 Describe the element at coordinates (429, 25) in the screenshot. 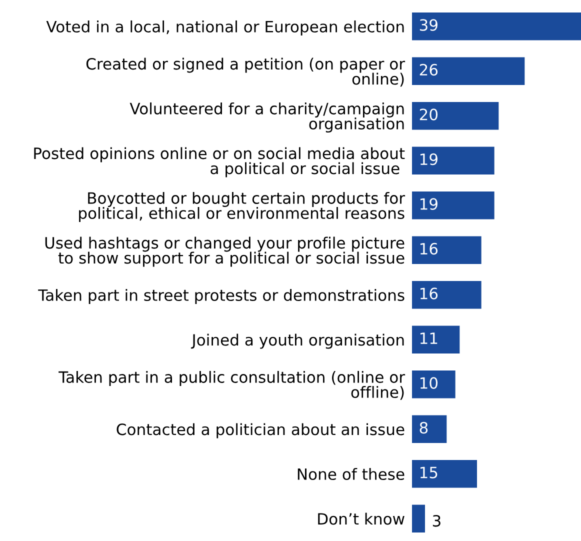

I see `data-label: 39` at that location.